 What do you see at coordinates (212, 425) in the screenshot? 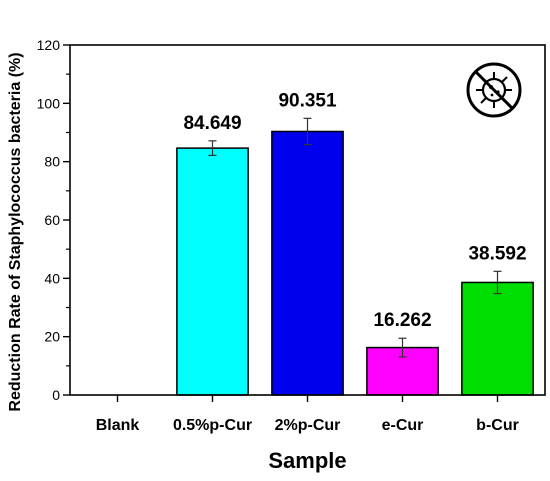
I see `x-tick-label: 0.5%p-Cur` at bounding box center [212, 425].